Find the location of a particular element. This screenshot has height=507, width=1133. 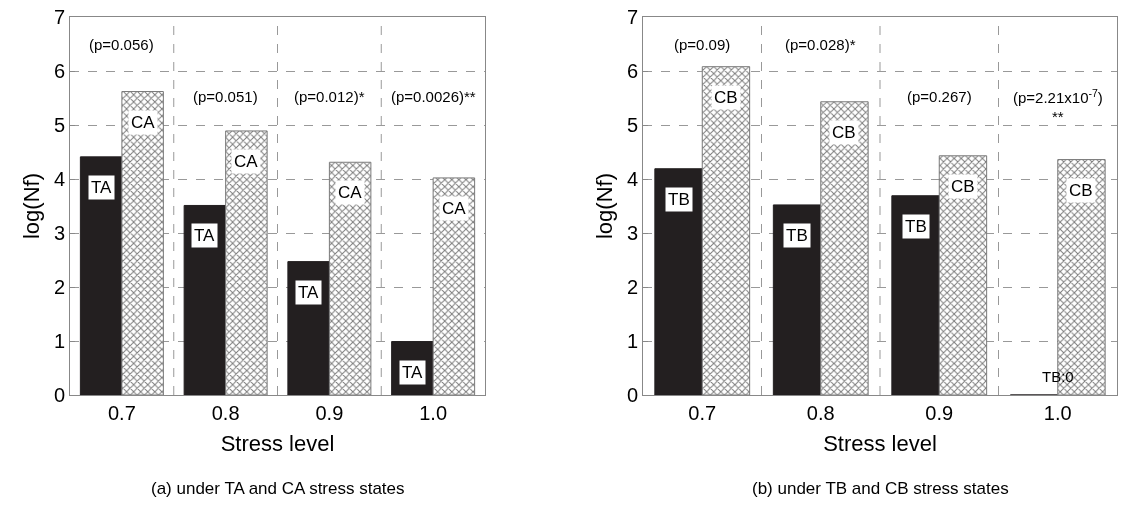

text: (b) under TB and CB stress states is located at coordinates (880, 488).